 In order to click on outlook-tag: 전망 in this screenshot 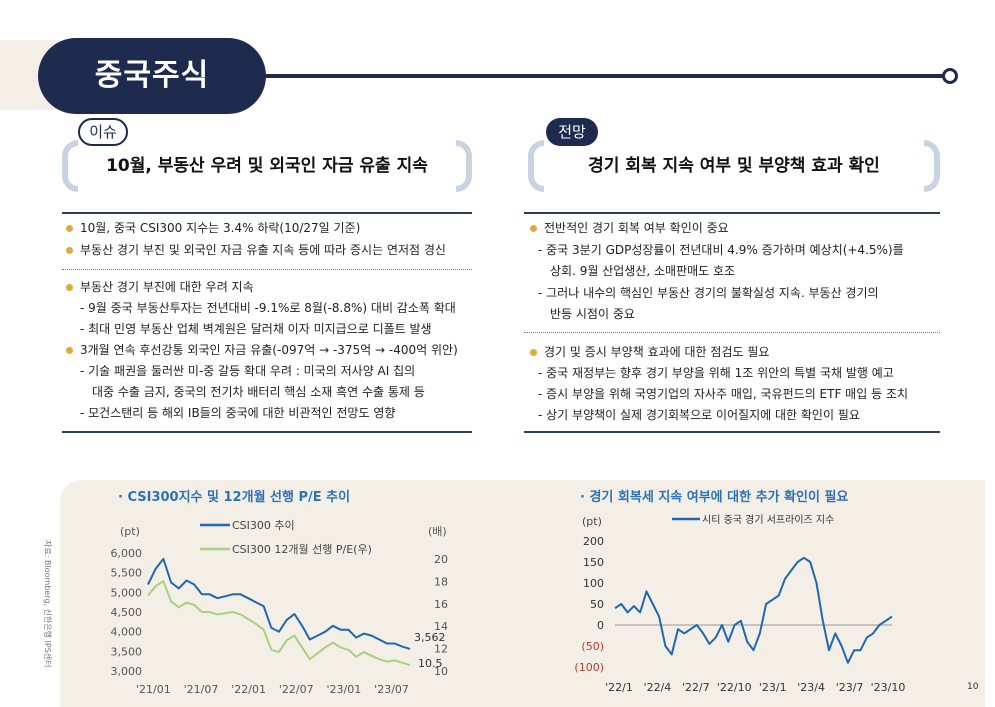, I will do `click(572, 132)`.